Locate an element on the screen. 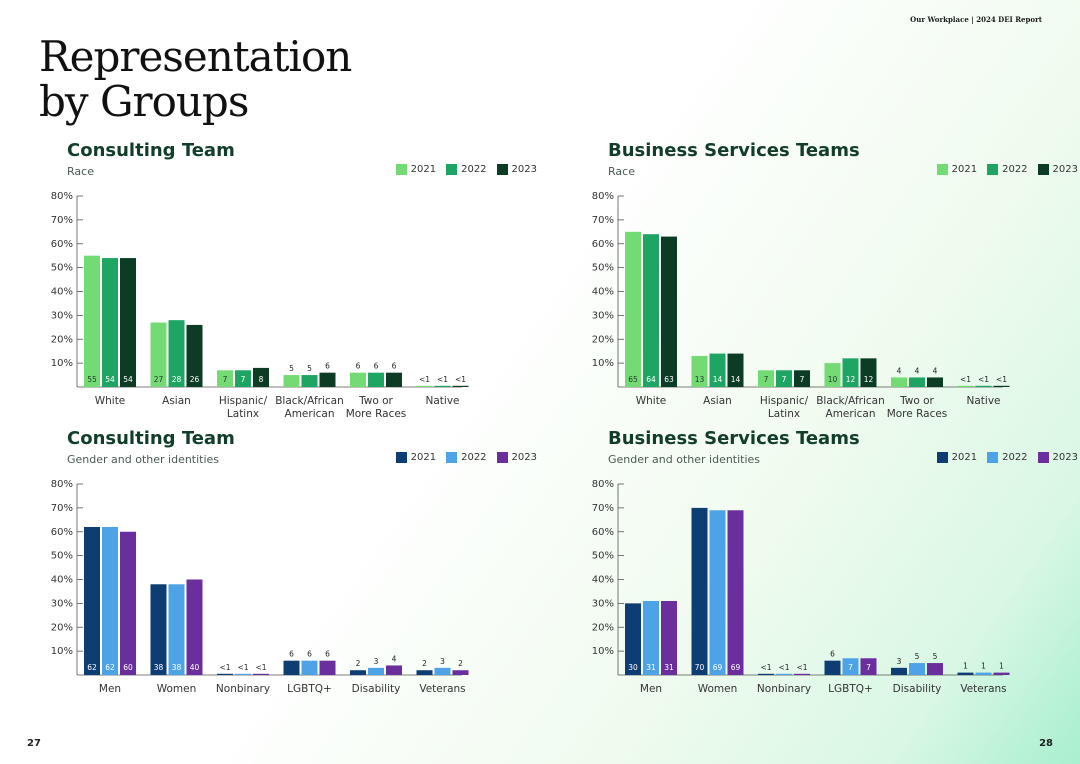 The image size is (1080, 764). y-tick-label: 50% is located at coordinates (62, 556).